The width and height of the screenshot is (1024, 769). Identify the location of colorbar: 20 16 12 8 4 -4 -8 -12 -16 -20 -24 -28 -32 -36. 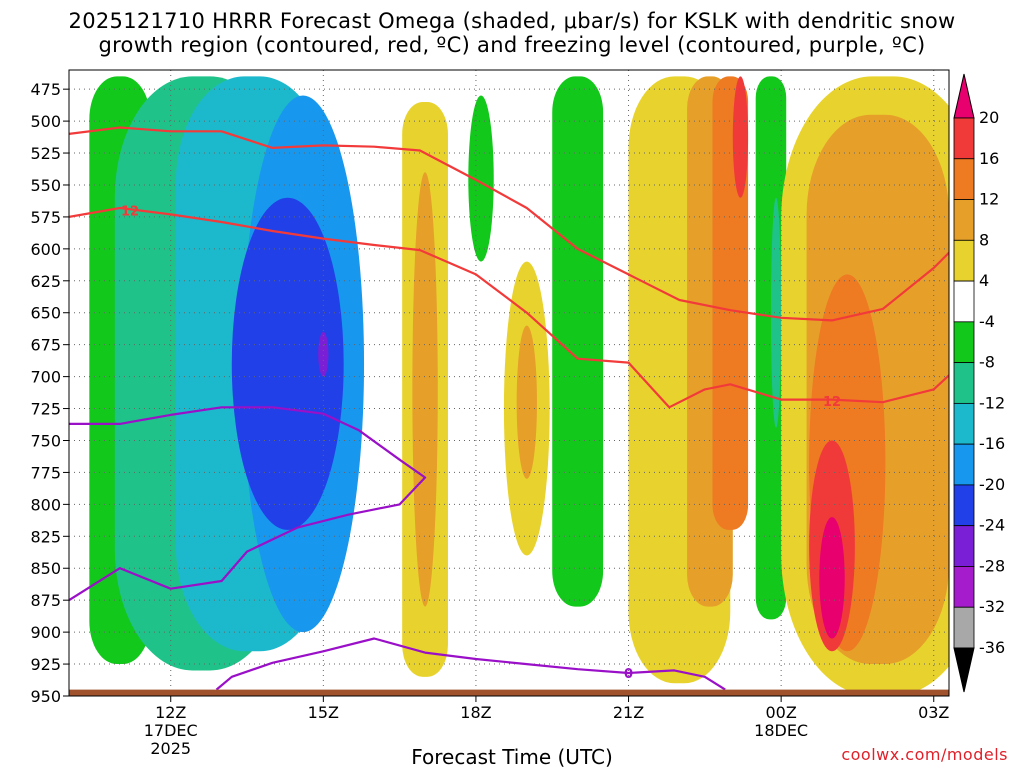
(979, 383).